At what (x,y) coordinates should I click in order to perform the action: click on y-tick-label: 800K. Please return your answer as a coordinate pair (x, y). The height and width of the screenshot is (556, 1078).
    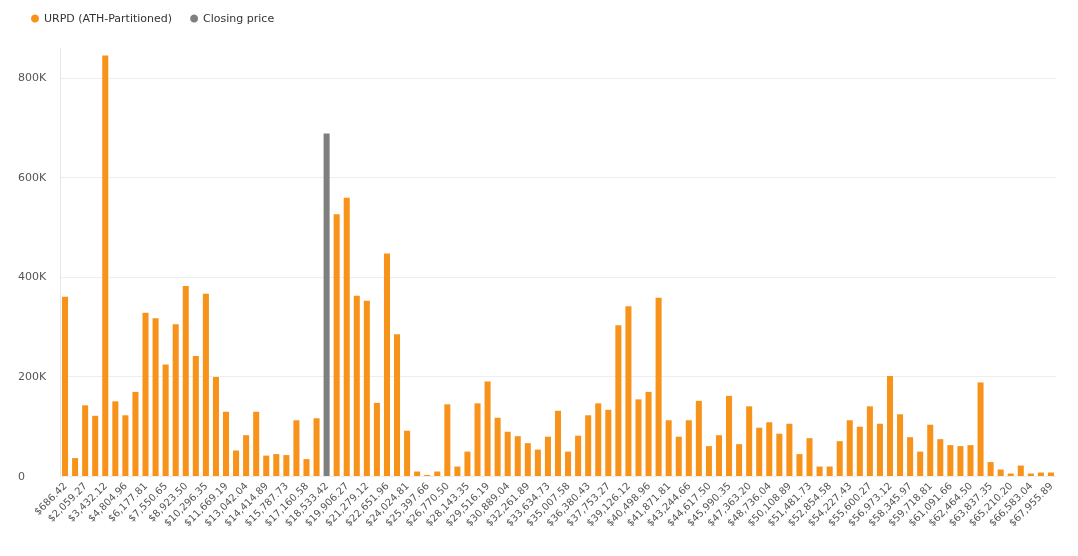
    Looking at the image, I should click on (32, 78).